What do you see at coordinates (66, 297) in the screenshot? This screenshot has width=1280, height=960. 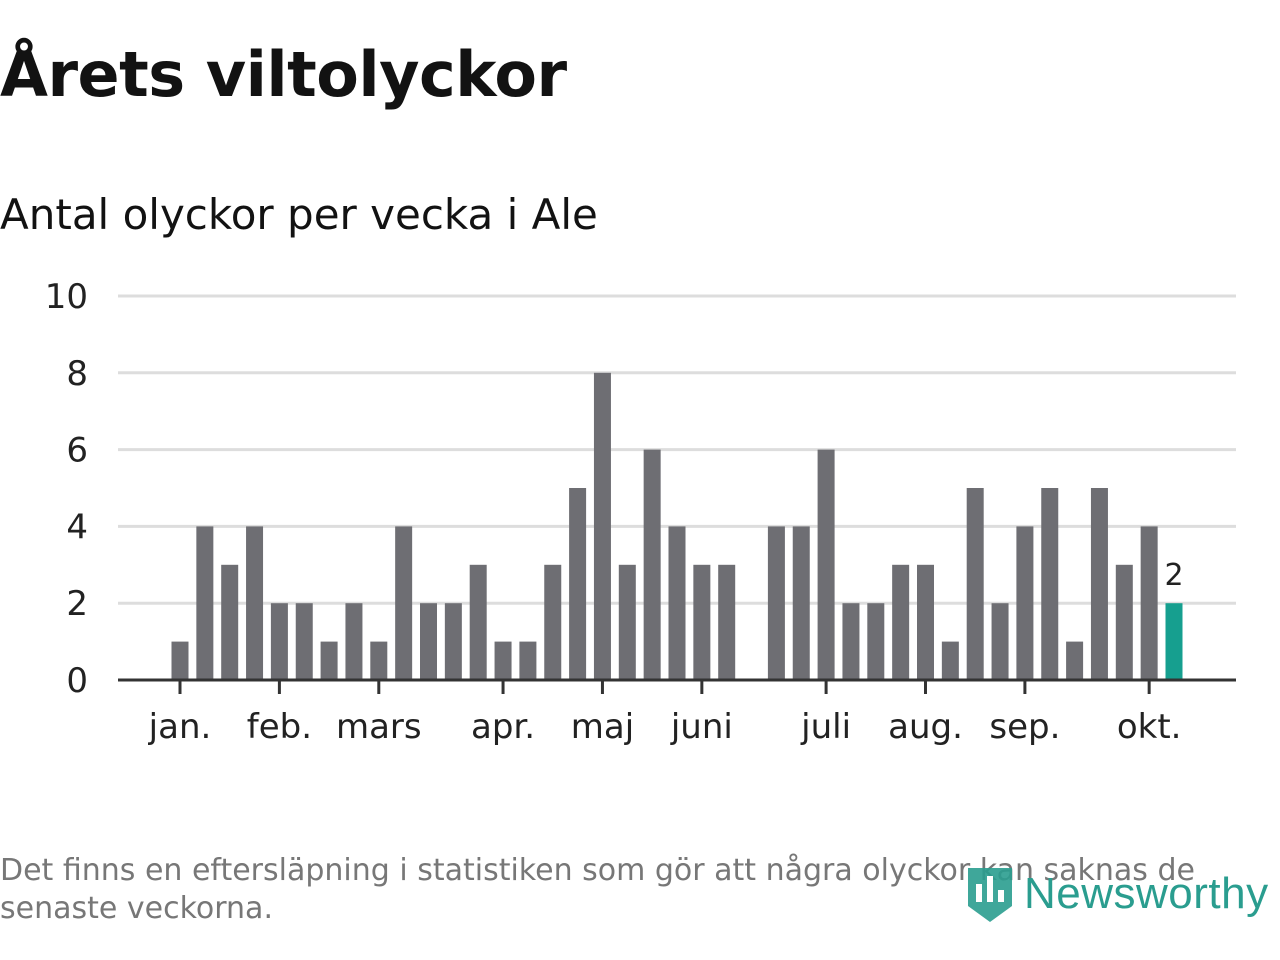 I see `y-tick-label: 10` at bounding box center [66, 297].